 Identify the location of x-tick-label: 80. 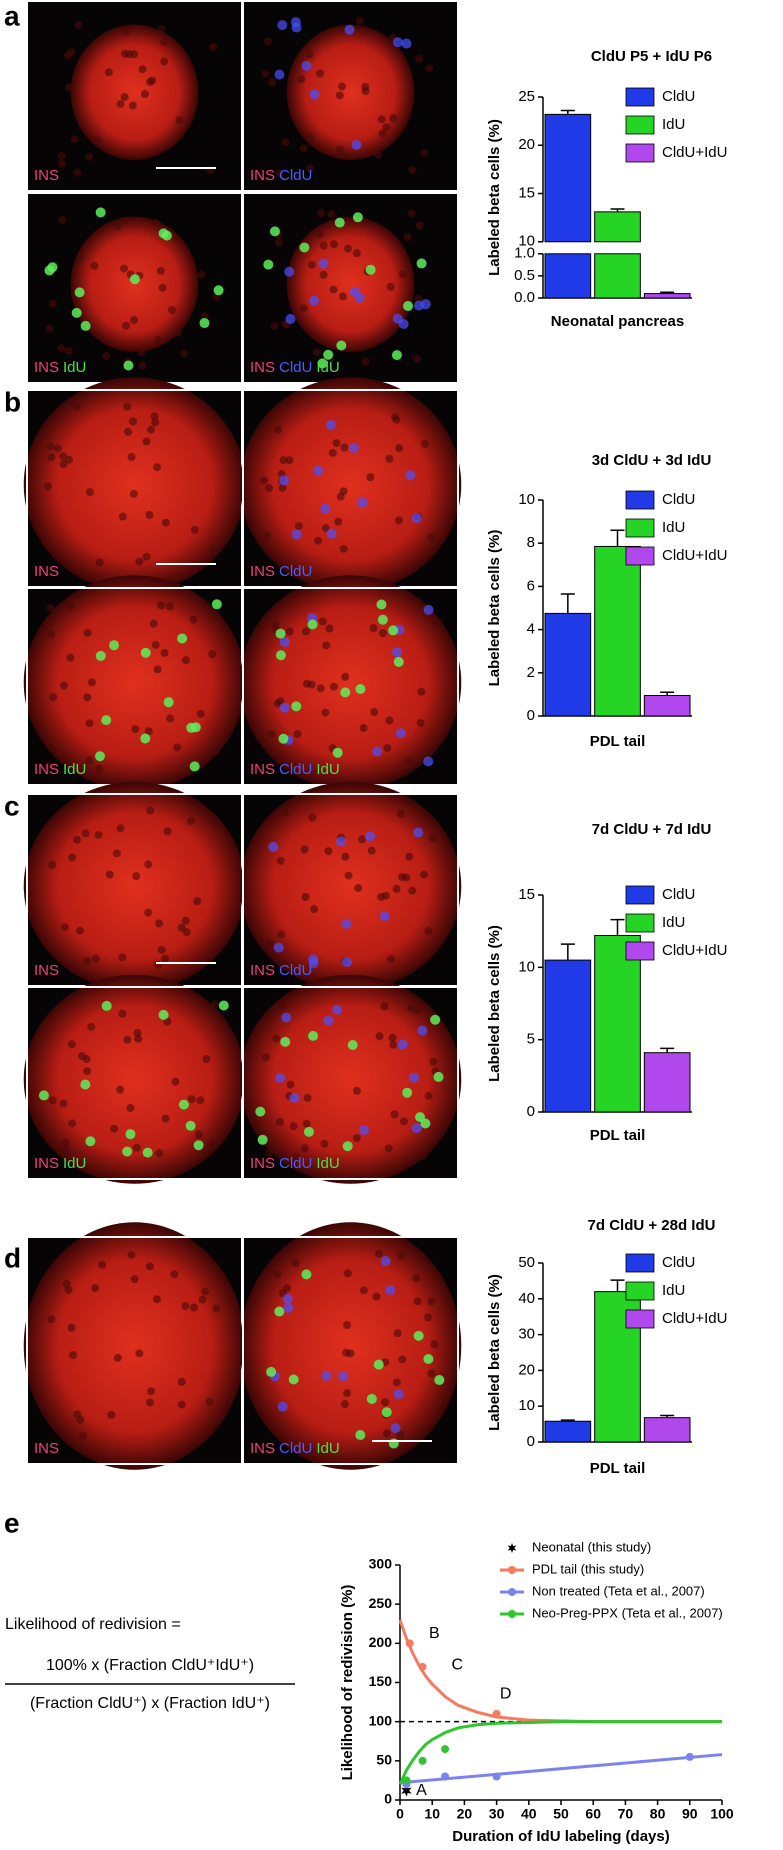
(658, 1814).